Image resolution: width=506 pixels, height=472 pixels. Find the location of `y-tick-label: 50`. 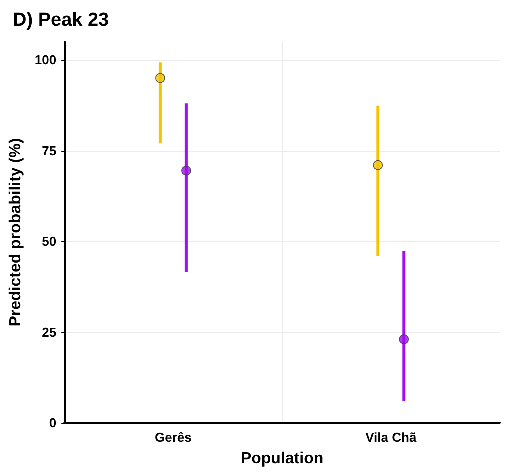

y-tick-label: 50 is located at coordinates (49, 242).